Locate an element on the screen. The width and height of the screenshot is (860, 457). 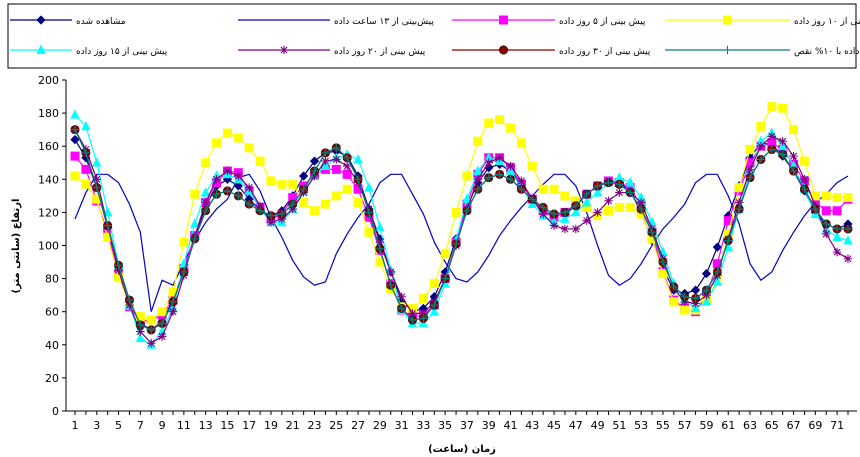
x-tick-label: 15 is located at coordinates (227, 425).